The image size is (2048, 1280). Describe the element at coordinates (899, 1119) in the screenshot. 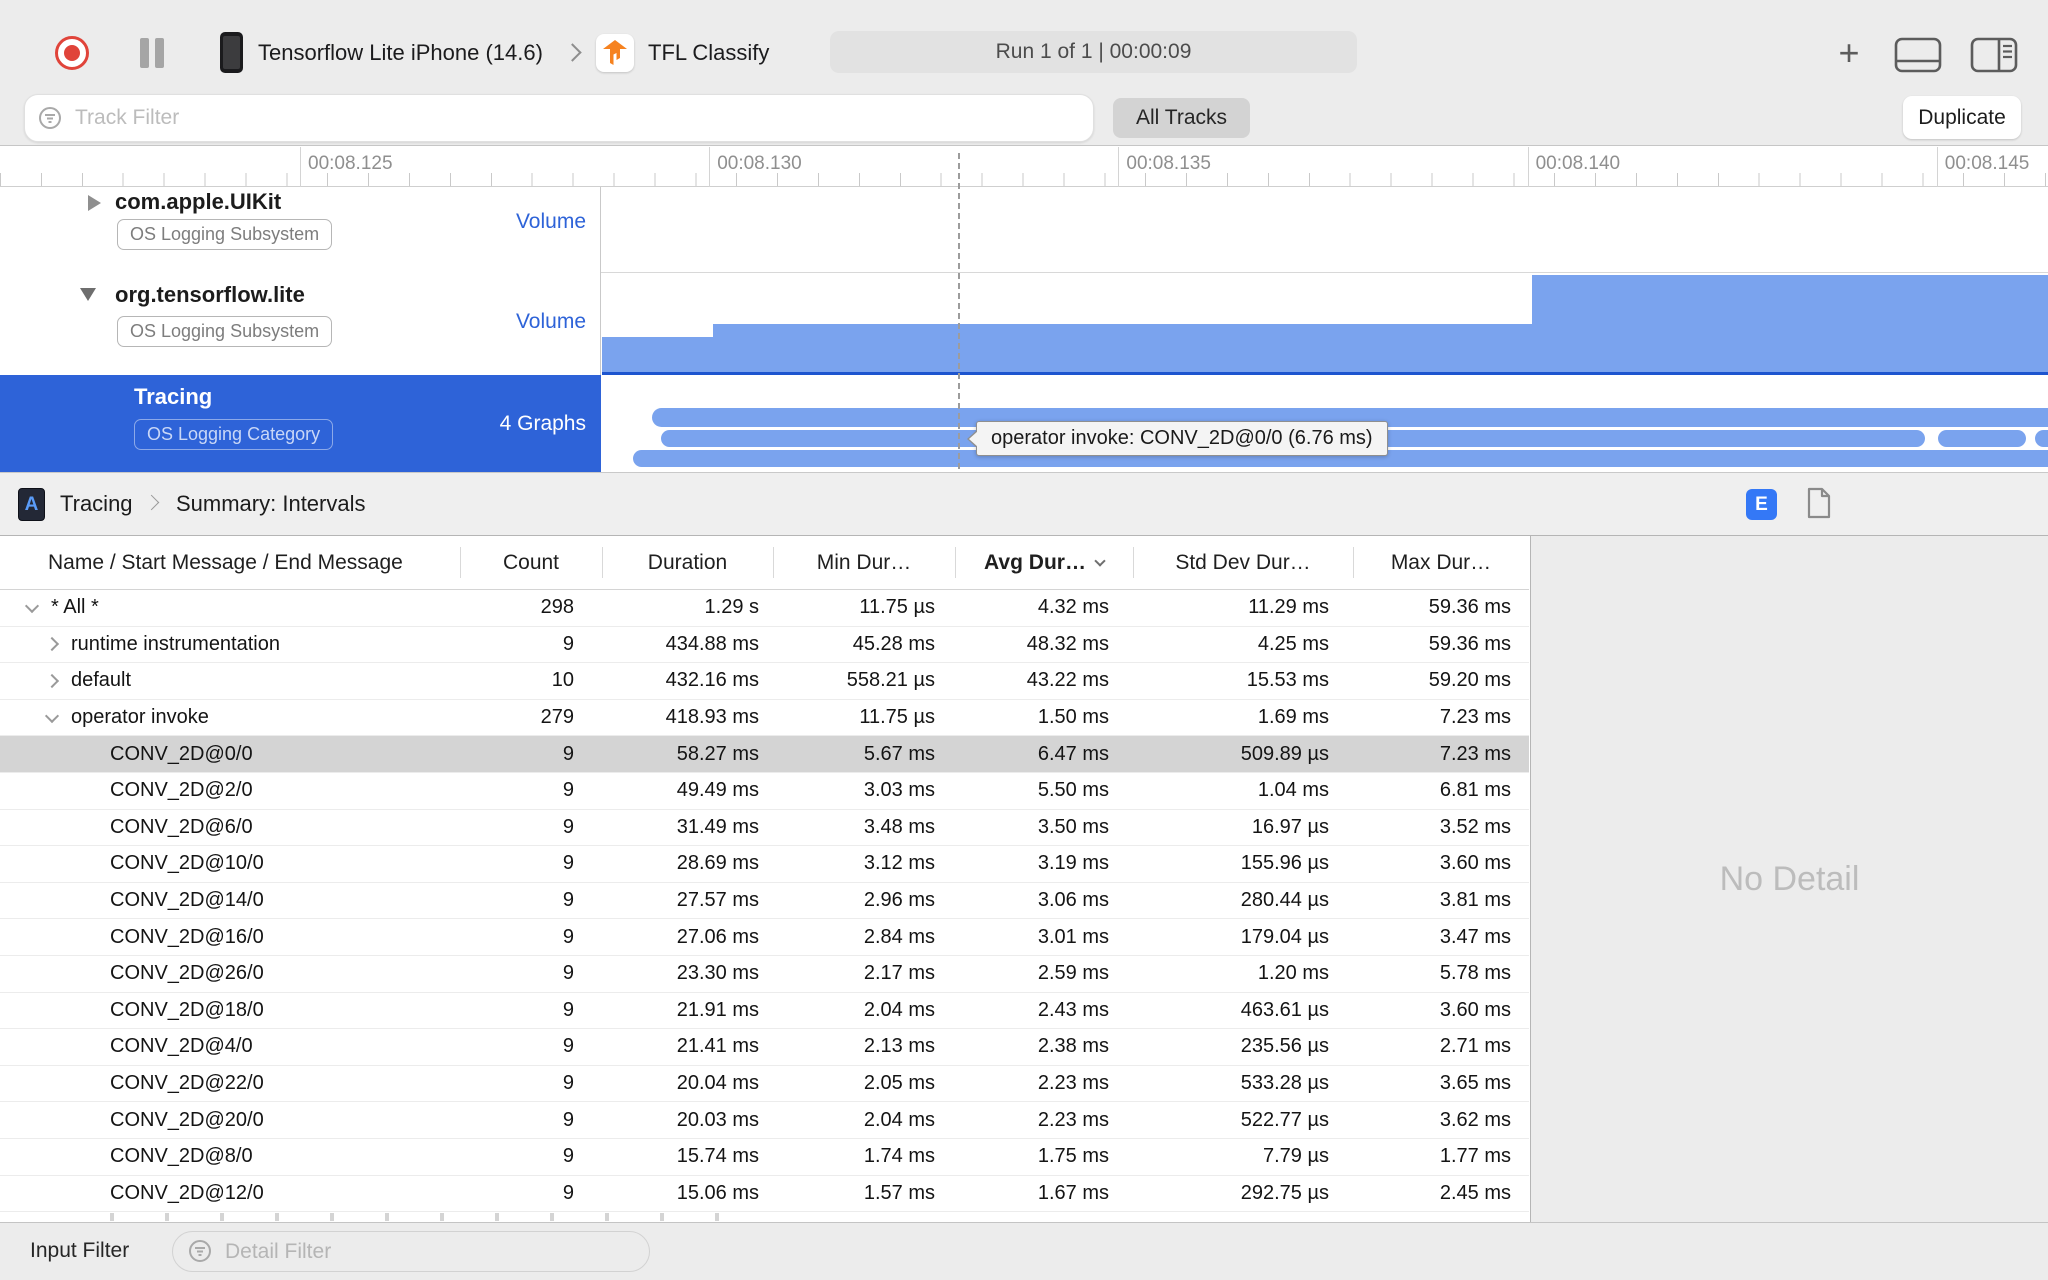

I see `row-min-duration: 2.04 ms` at that location.